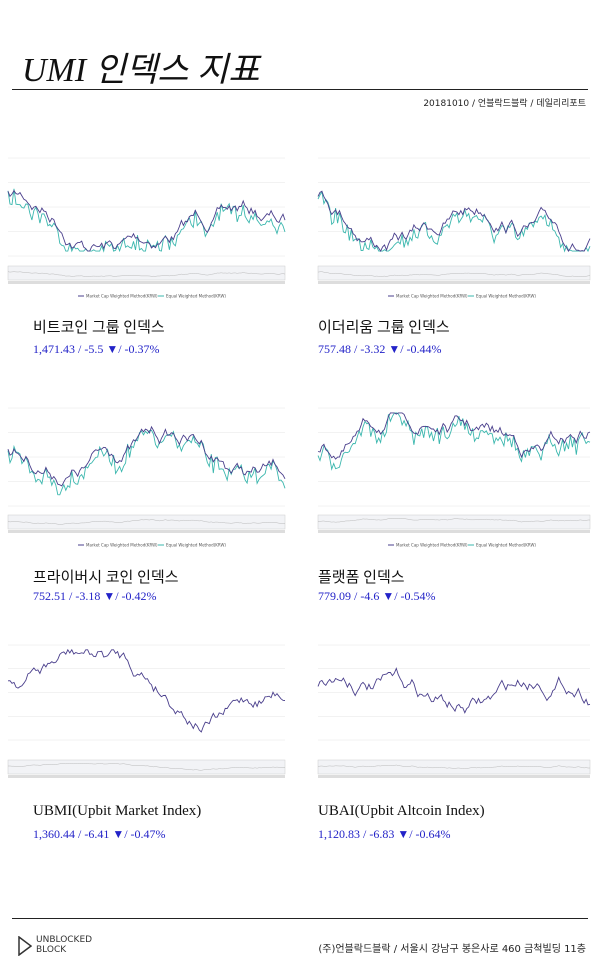  Describe the element at coordinates (361, 578) in the screenshot. I see `index-name: 플랫폼 인덱스` at that location.